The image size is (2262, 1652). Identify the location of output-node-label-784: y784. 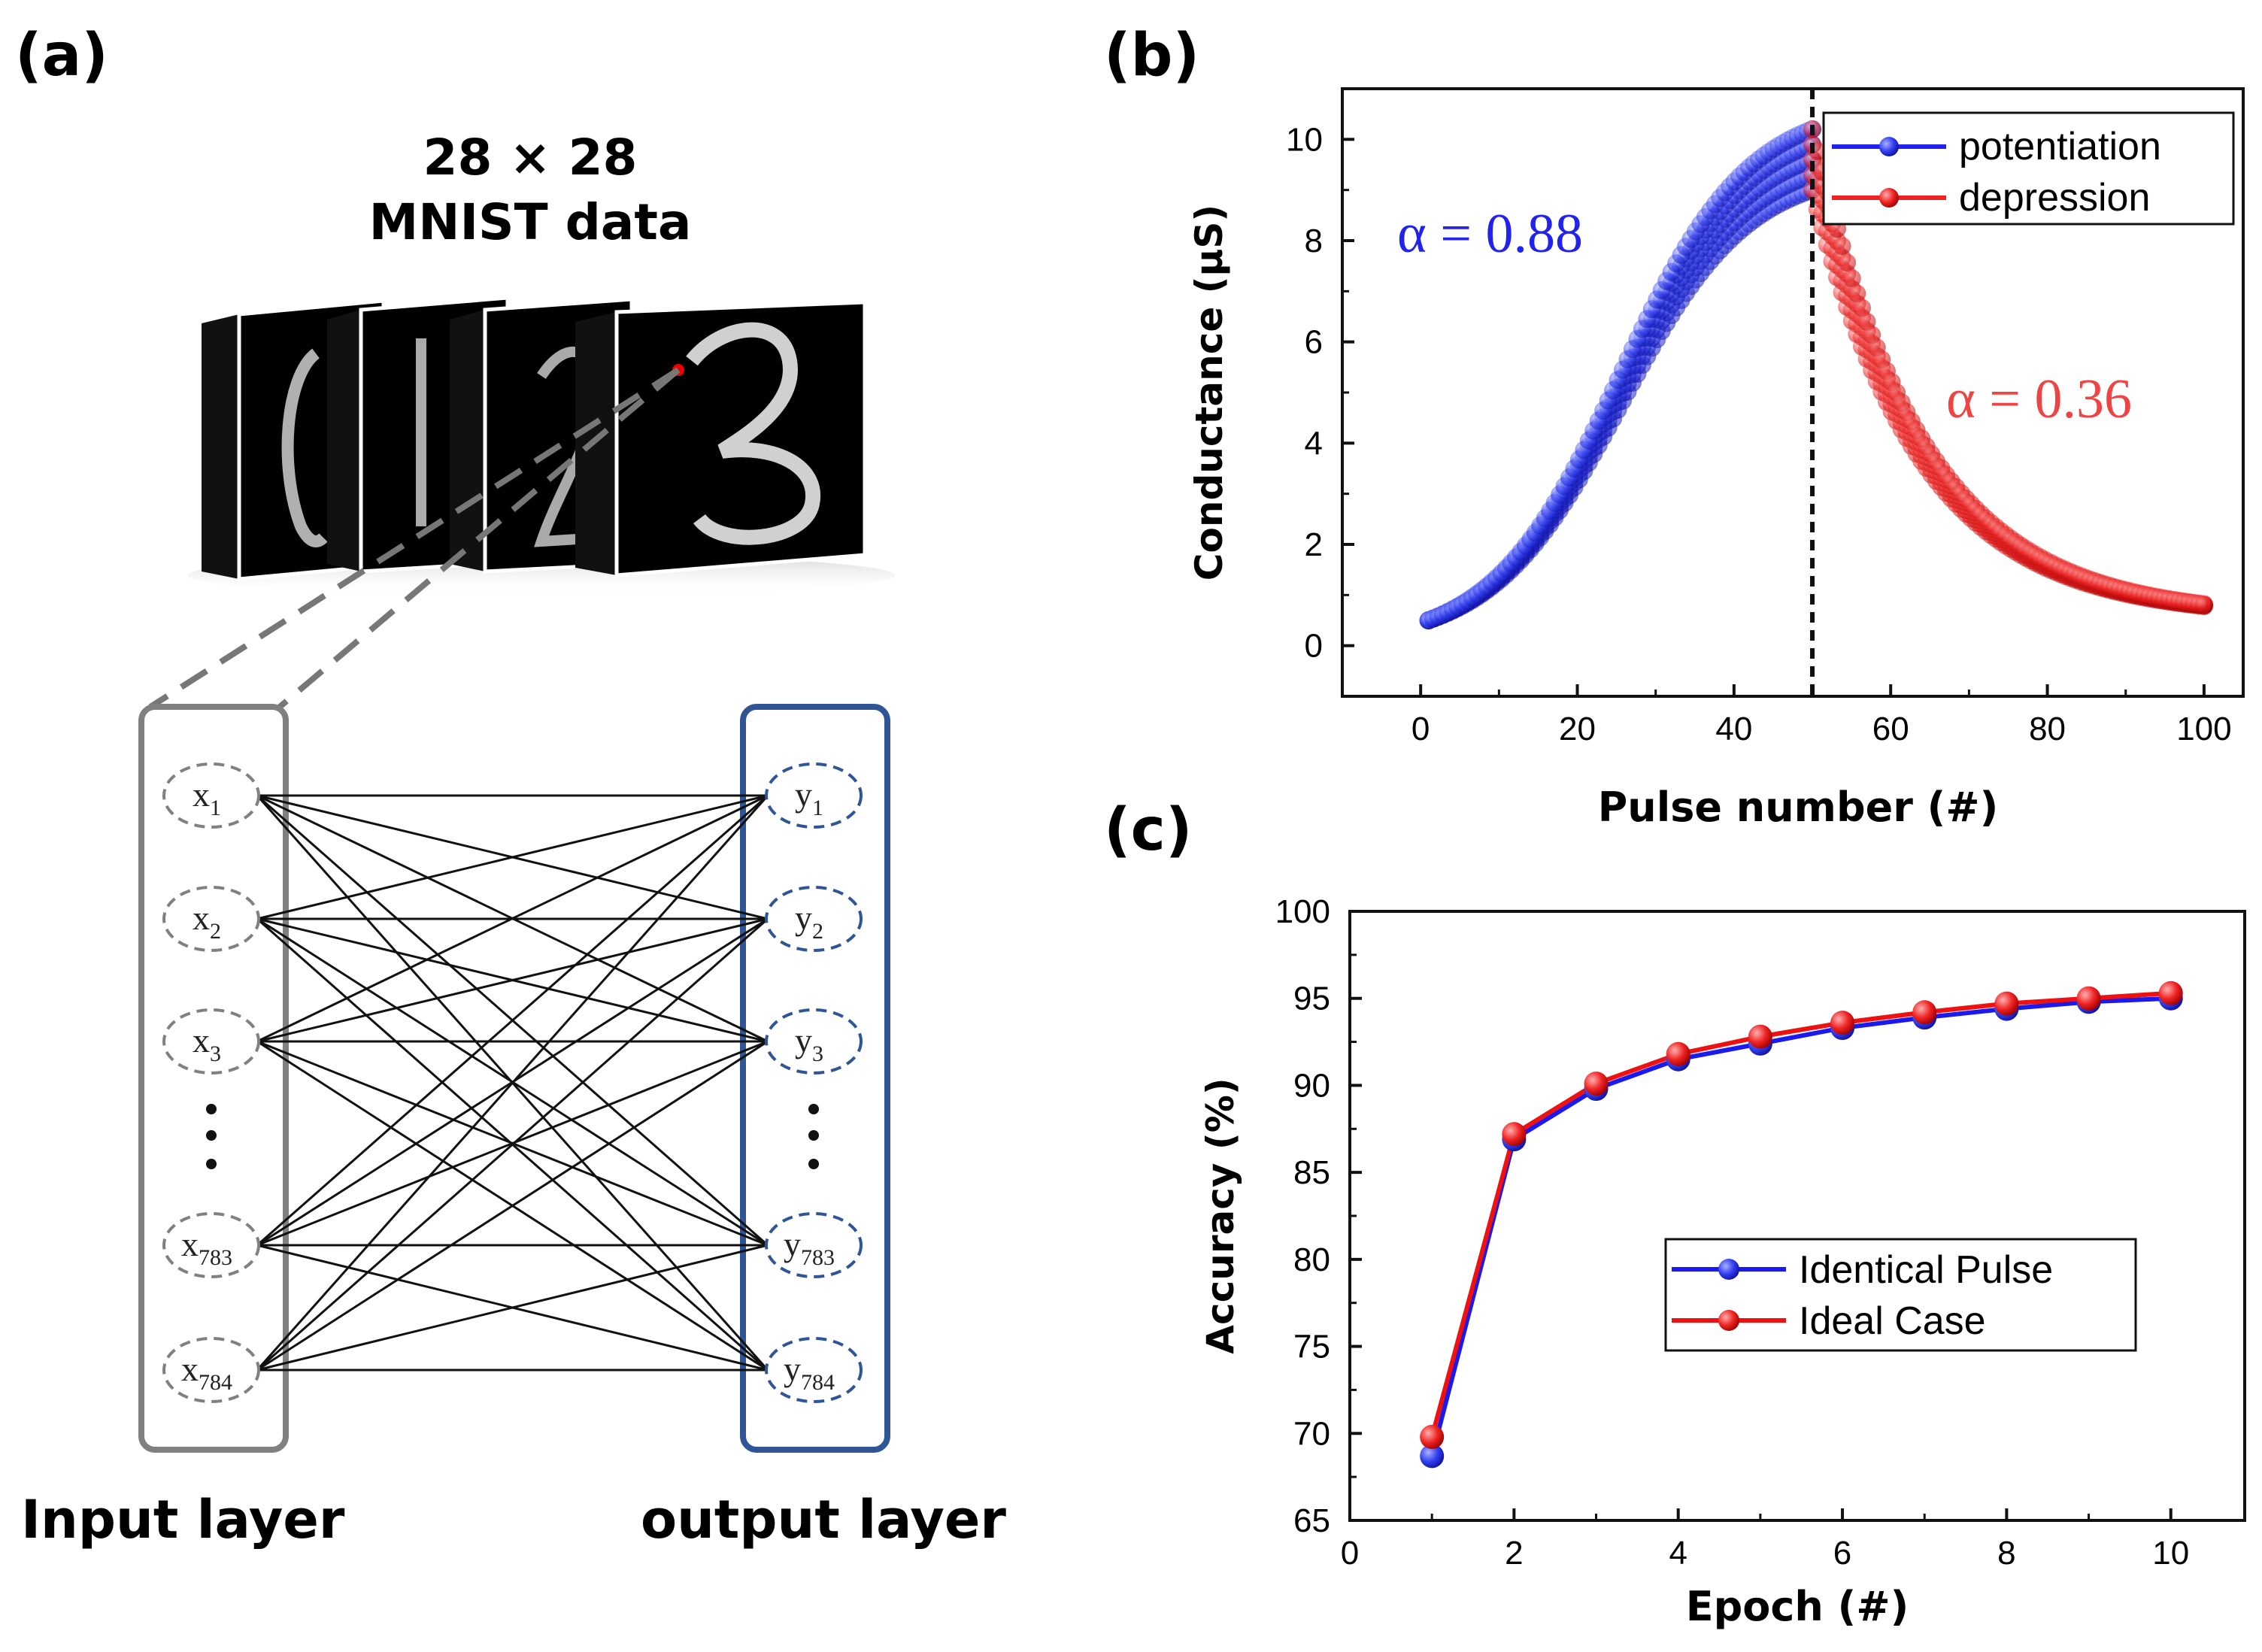
(809, 1372).